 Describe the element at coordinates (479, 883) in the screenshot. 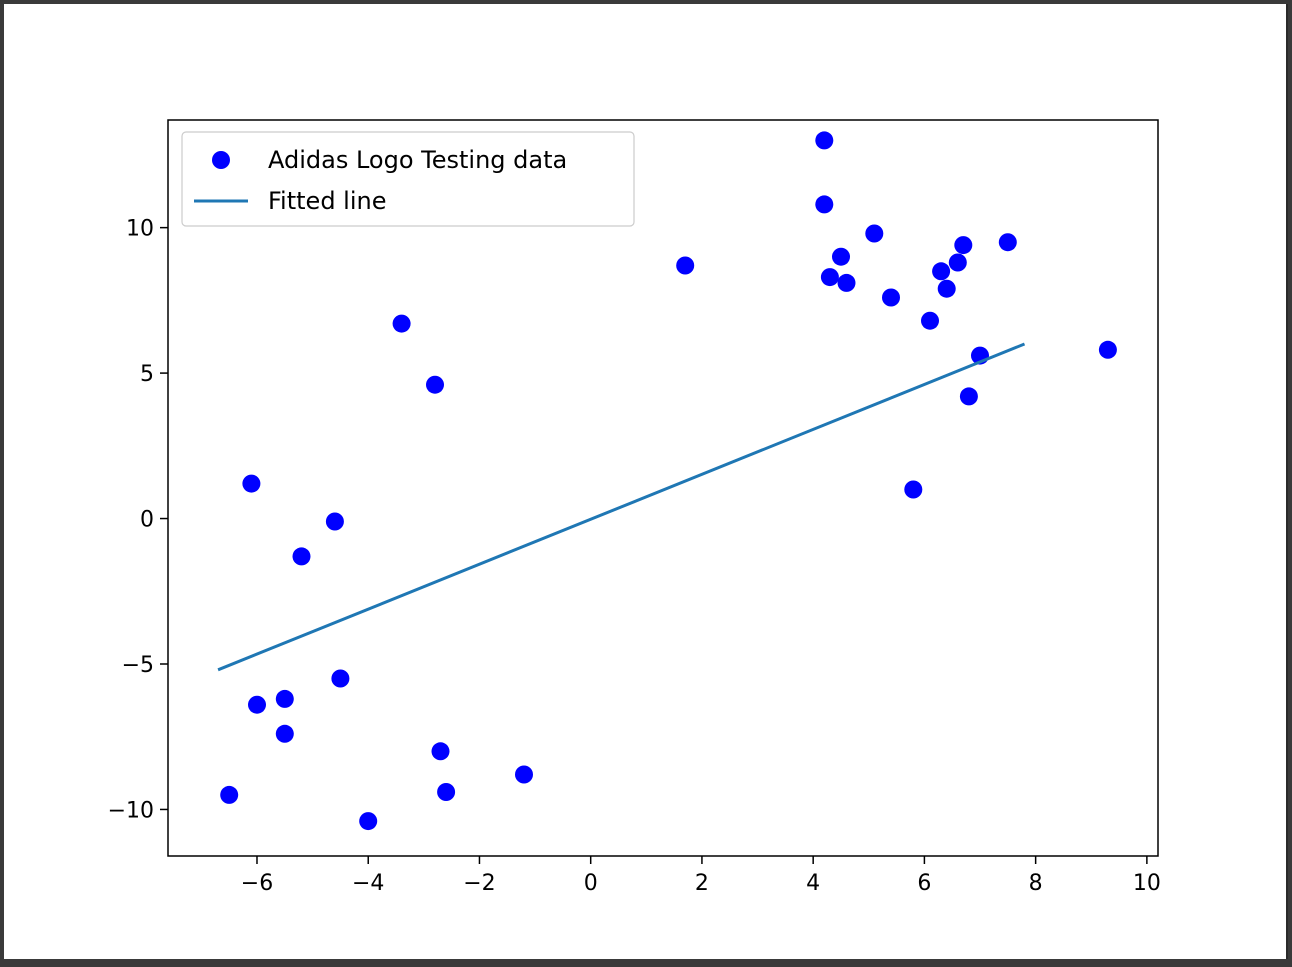

I see `x-tick-label: −2` at that location.